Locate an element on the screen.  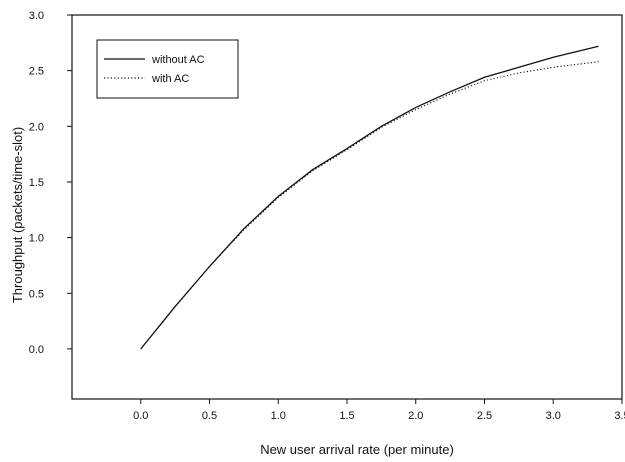
y-tick-label: 2.0 is located at coordinates (36, 127).